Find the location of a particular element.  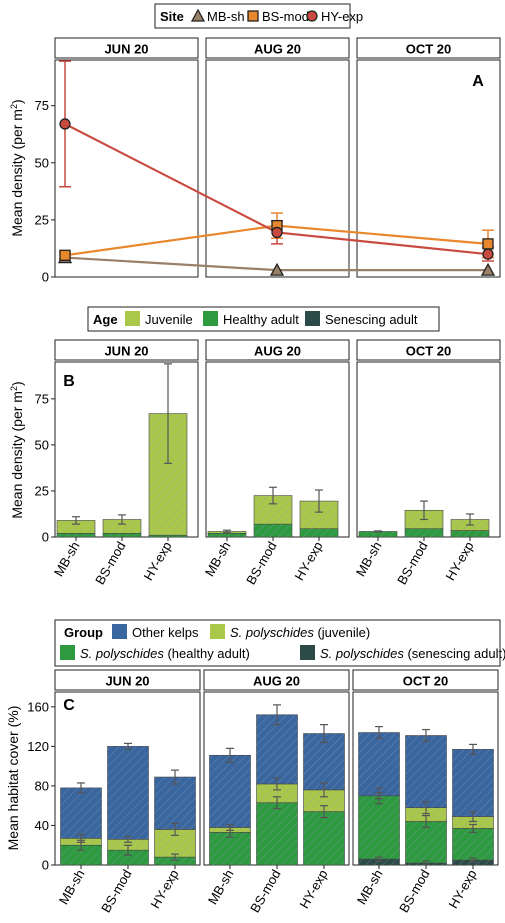

panel-a-strip-label: OCT 20 is located at coordinates (429, 49).